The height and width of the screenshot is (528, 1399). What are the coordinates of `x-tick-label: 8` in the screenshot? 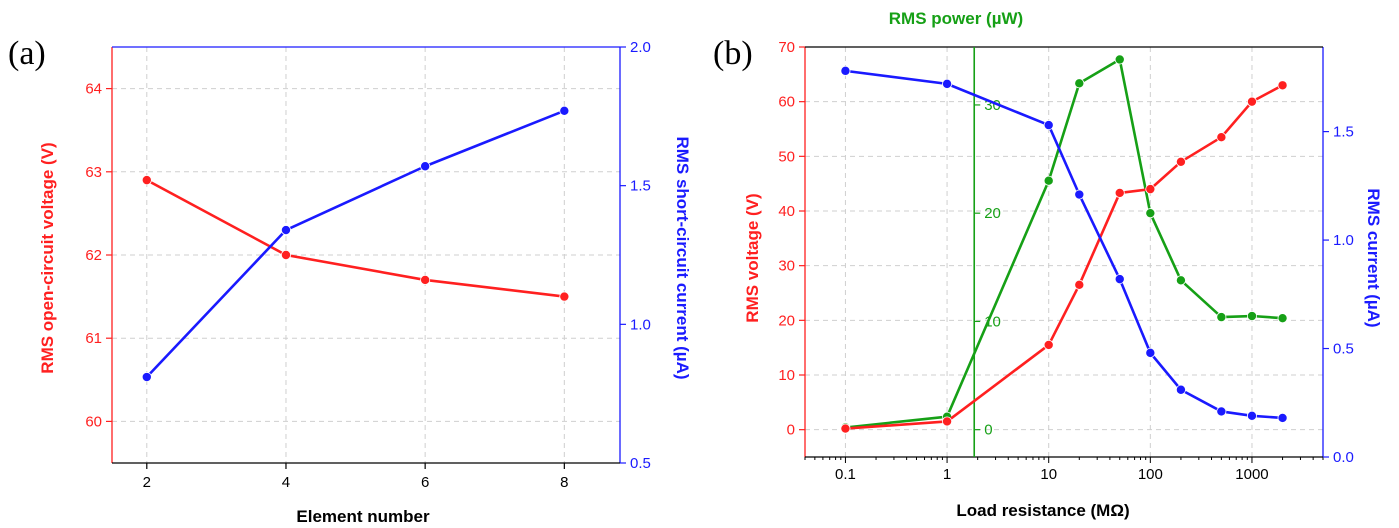 It's located at (564, 482).